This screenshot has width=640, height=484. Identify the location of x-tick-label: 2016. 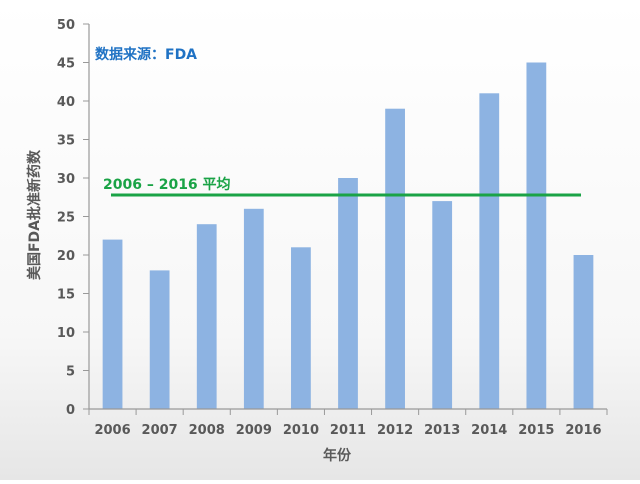
(583, 430).